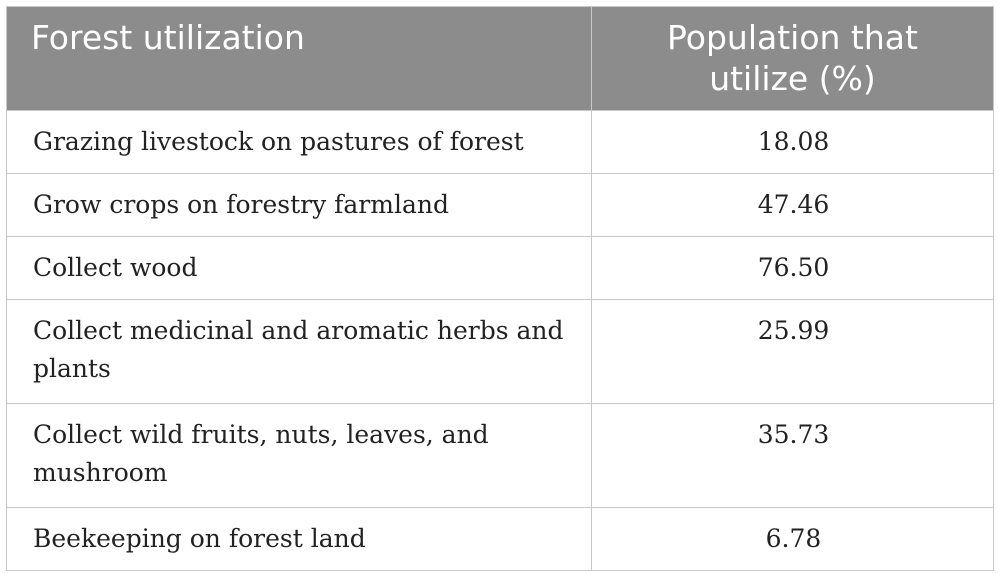 This screenshot has width=999, height=573. Describe the element at coordinates (299, 58) in the screenshot. I see `column-header-forest-utilization: Forest utilization` at that location.